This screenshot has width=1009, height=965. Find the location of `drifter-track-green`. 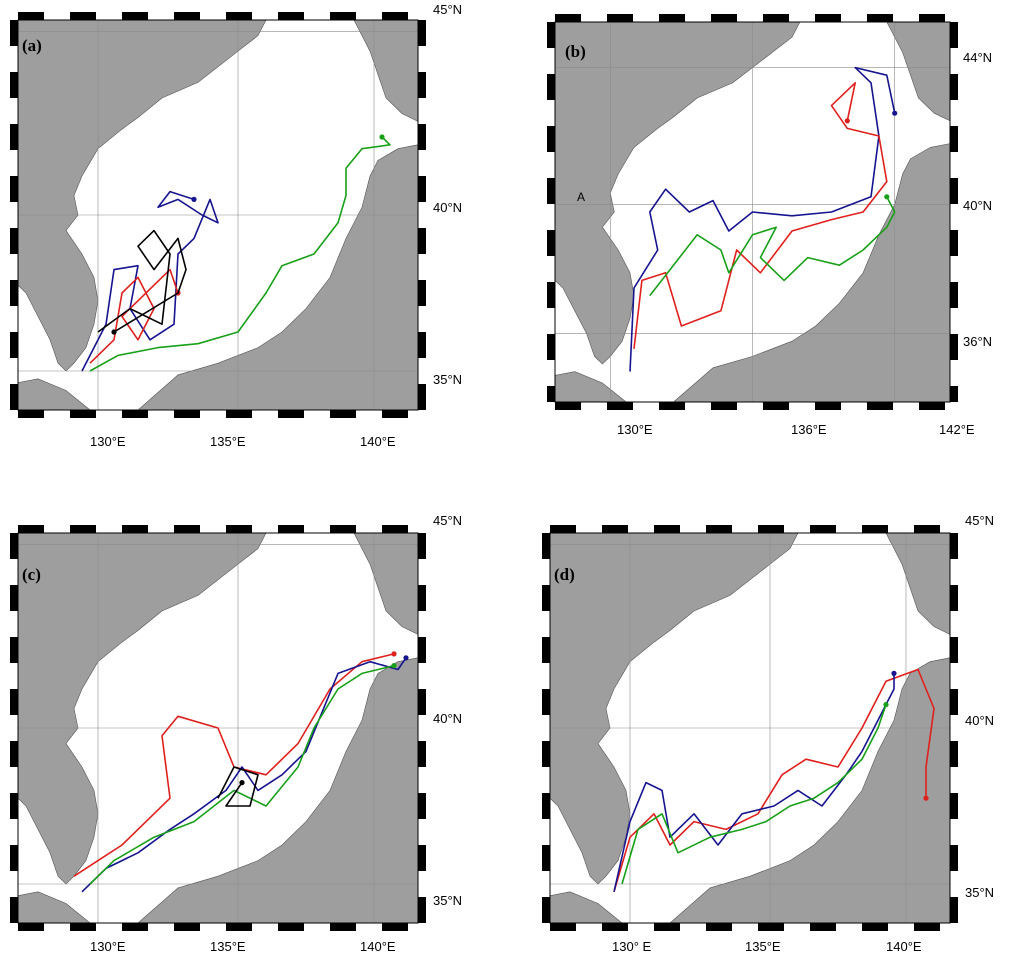

drifter-track-green is located at coordinates (754, 794).